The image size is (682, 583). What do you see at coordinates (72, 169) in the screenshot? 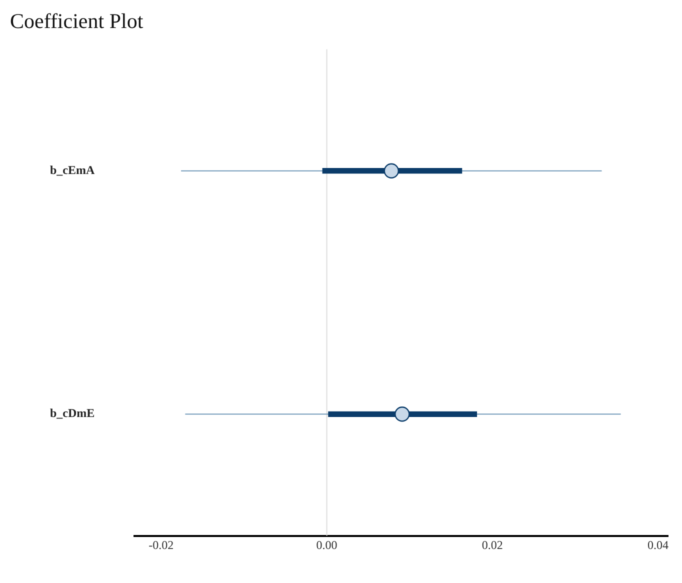
I see `y-tick-label: b_cEmA` at bounding box center [72, 169].